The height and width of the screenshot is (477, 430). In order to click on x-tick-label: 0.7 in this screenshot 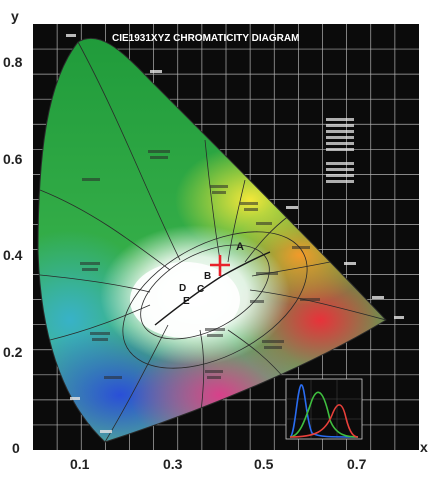, I will do `click(357, 464)`.